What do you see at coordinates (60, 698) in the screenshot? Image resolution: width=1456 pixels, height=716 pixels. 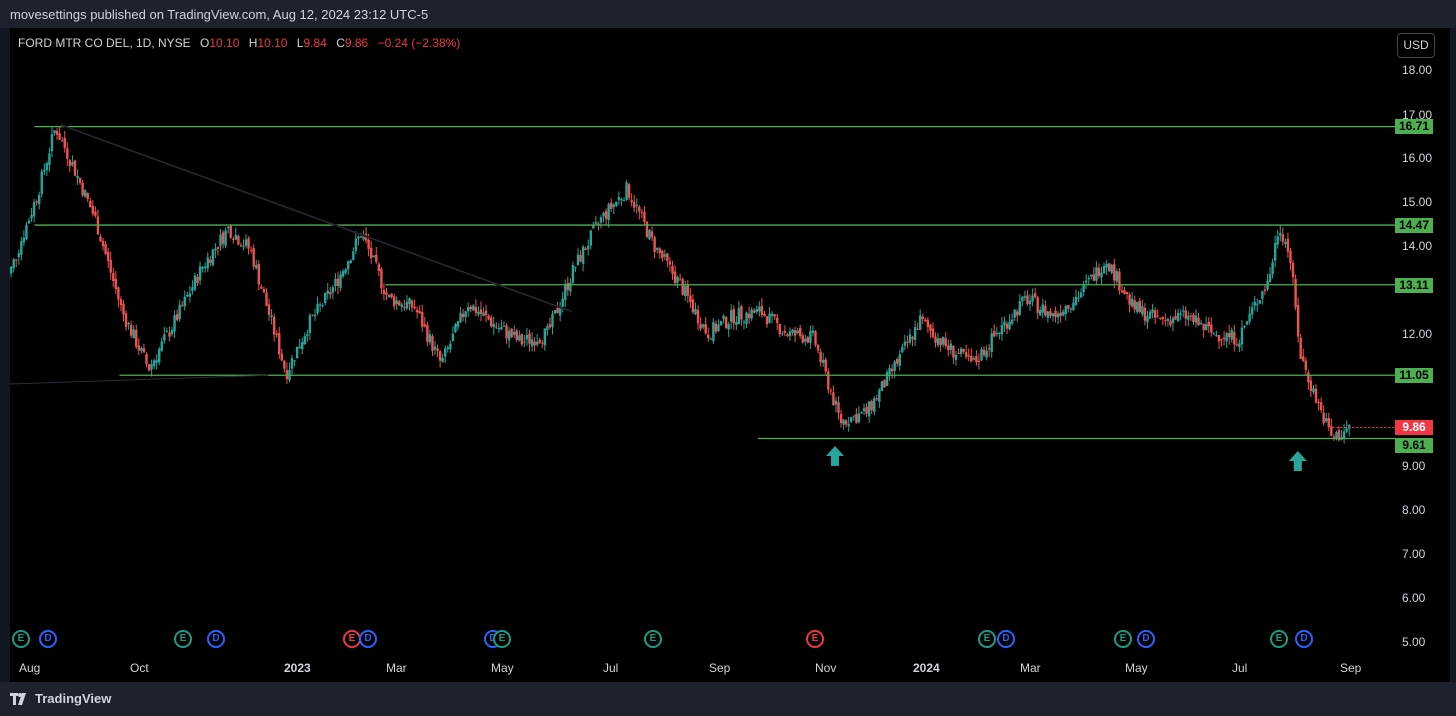 I see `tradingview-logo: TradingView` at bounding box center [60, 698].